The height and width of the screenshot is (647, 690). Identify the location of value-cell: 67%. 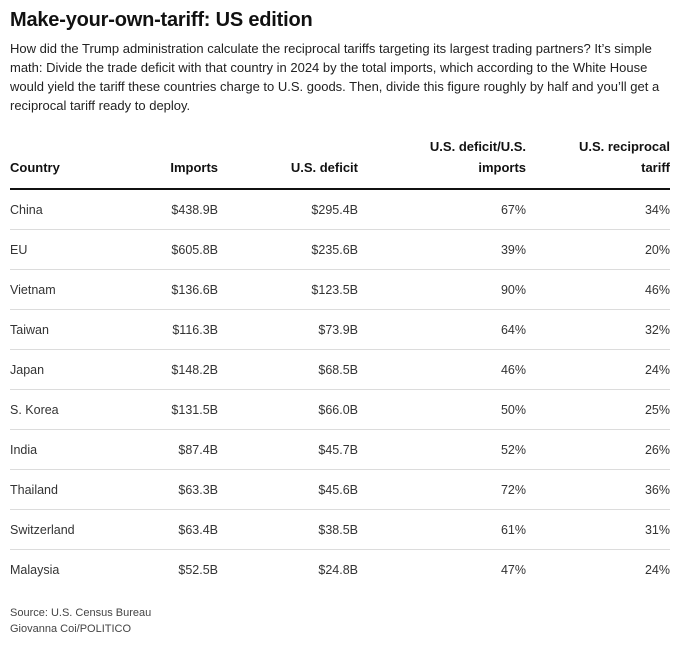
(442, 209).